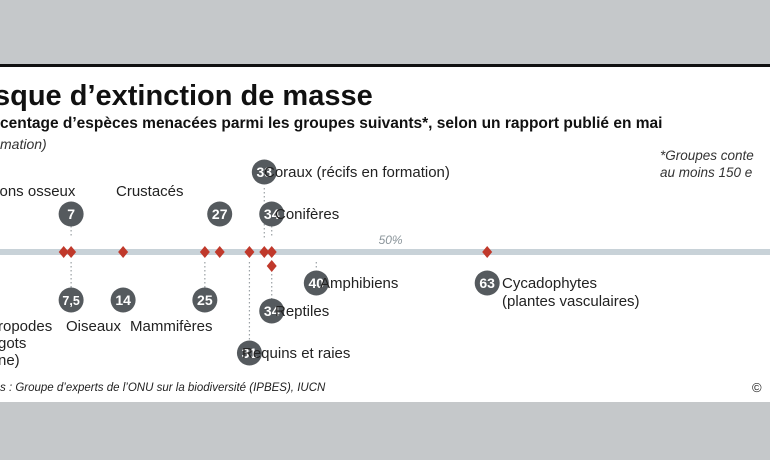  I want to click on value-badge-text: 33, so click(265, 172).